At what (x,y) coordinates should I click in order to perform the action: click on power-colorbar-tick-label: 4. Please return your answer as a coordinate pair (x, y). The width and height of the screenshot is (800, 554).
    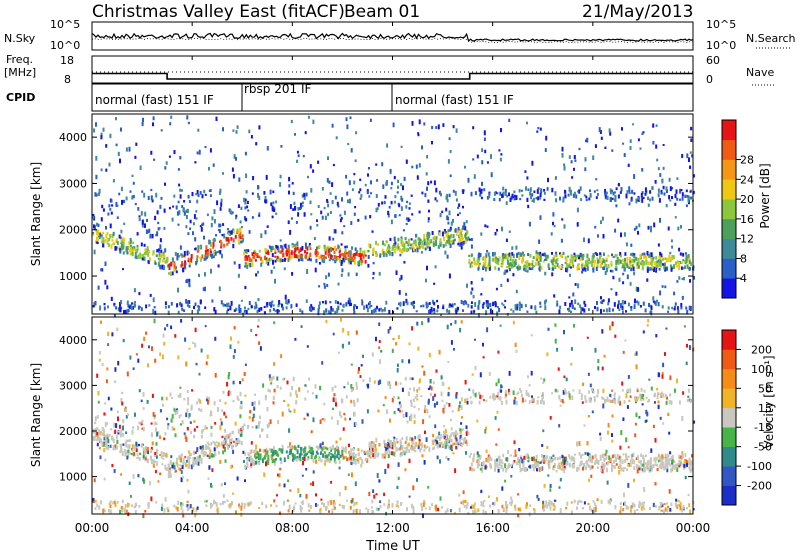
    Looking at the image, I should click on (743, 278).